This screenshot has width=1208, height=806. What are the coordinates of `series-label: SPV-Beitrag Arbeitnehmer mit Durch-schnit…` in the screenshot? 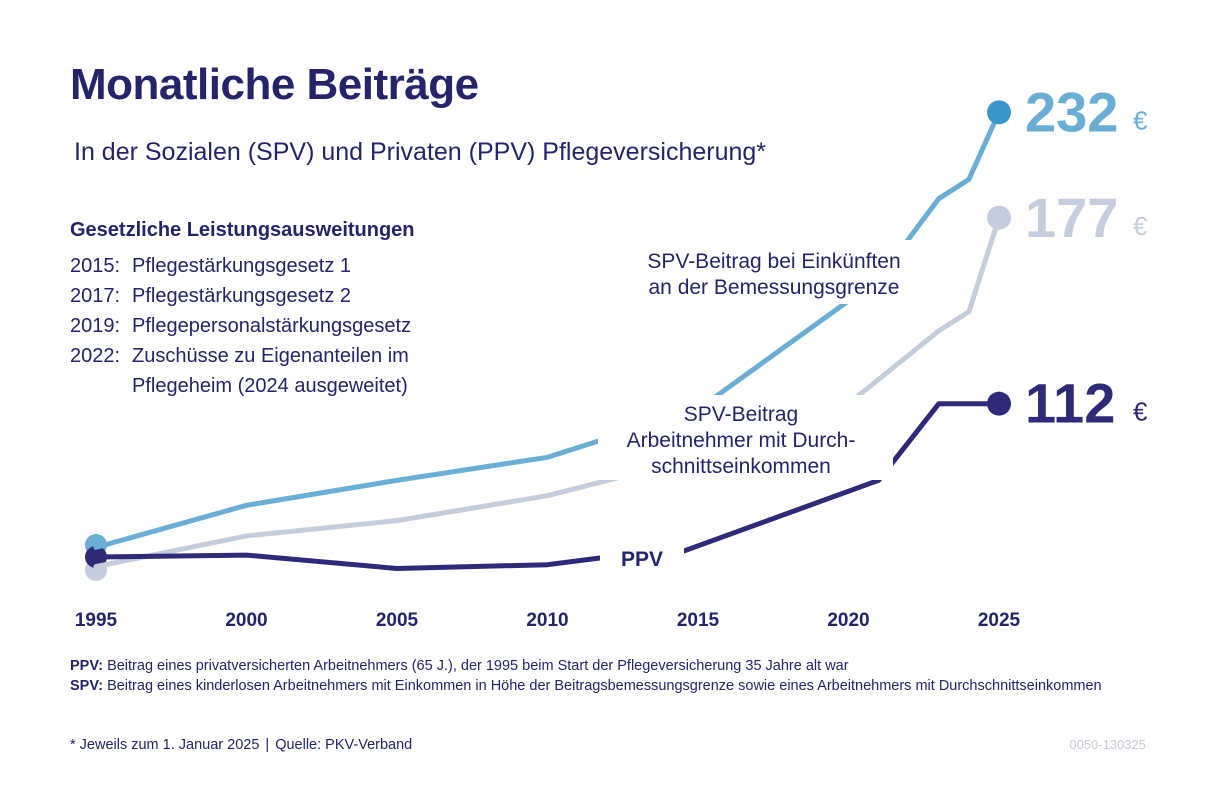 It's located at (741, 440).